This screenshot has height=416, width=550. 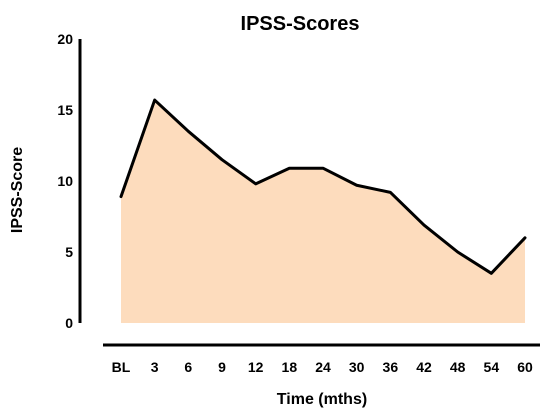 What do you see at coordinates (65, 39) in the screenshot?
I see `y-tick-label: 20` at bounding box center [65, 39].